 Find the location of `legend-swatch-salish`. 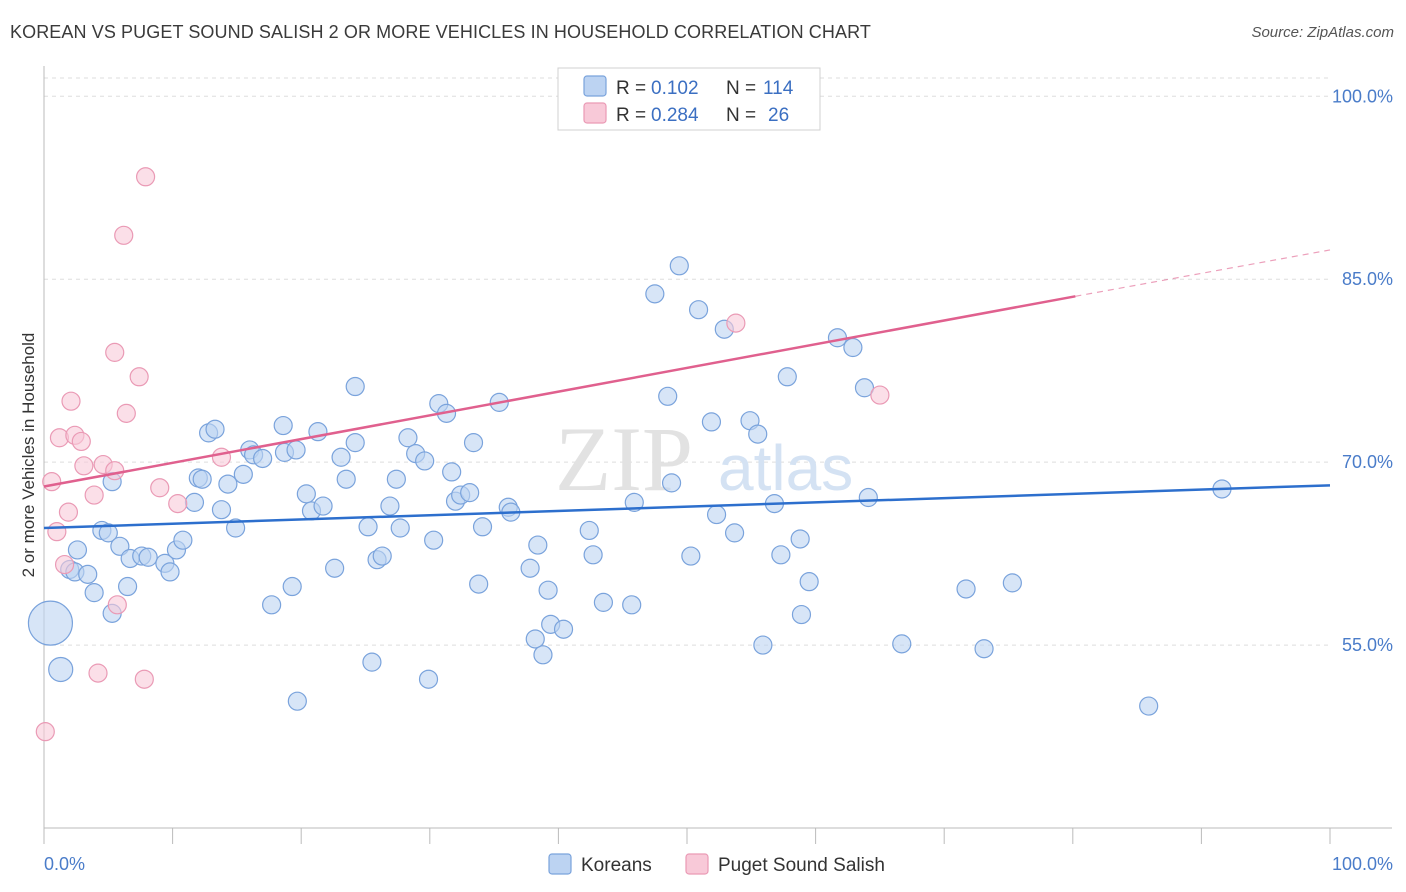

legend-swatch-salish is located at coordinates (595, 113).